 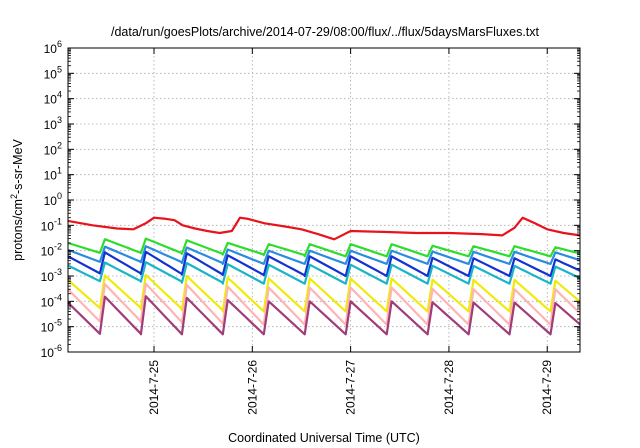 I want to click on x-tick-label: 2014-7-25, so click(x=154, y=387).